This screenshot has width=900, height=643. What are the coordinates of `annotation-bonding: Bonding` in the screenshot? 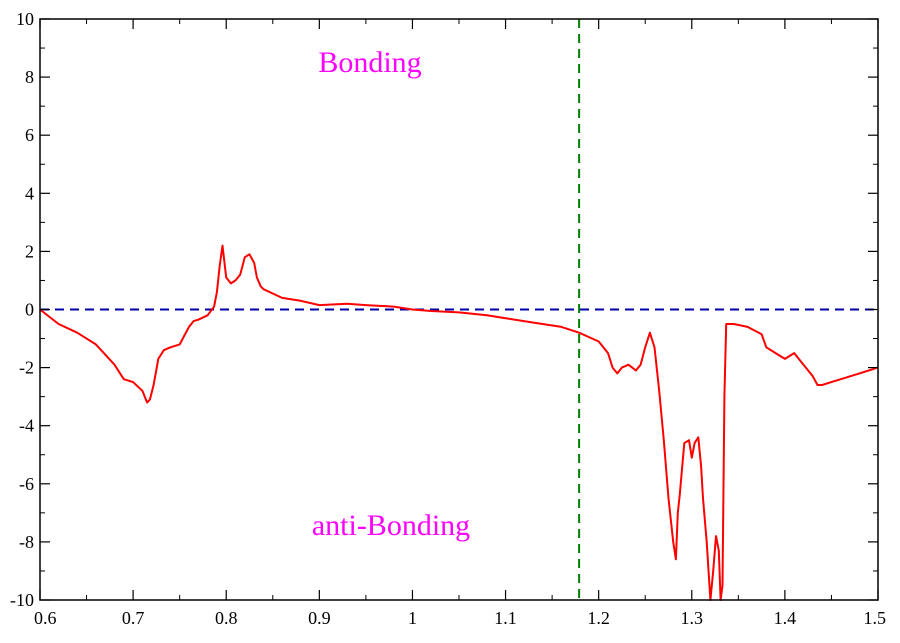 It's located at (369, 62).